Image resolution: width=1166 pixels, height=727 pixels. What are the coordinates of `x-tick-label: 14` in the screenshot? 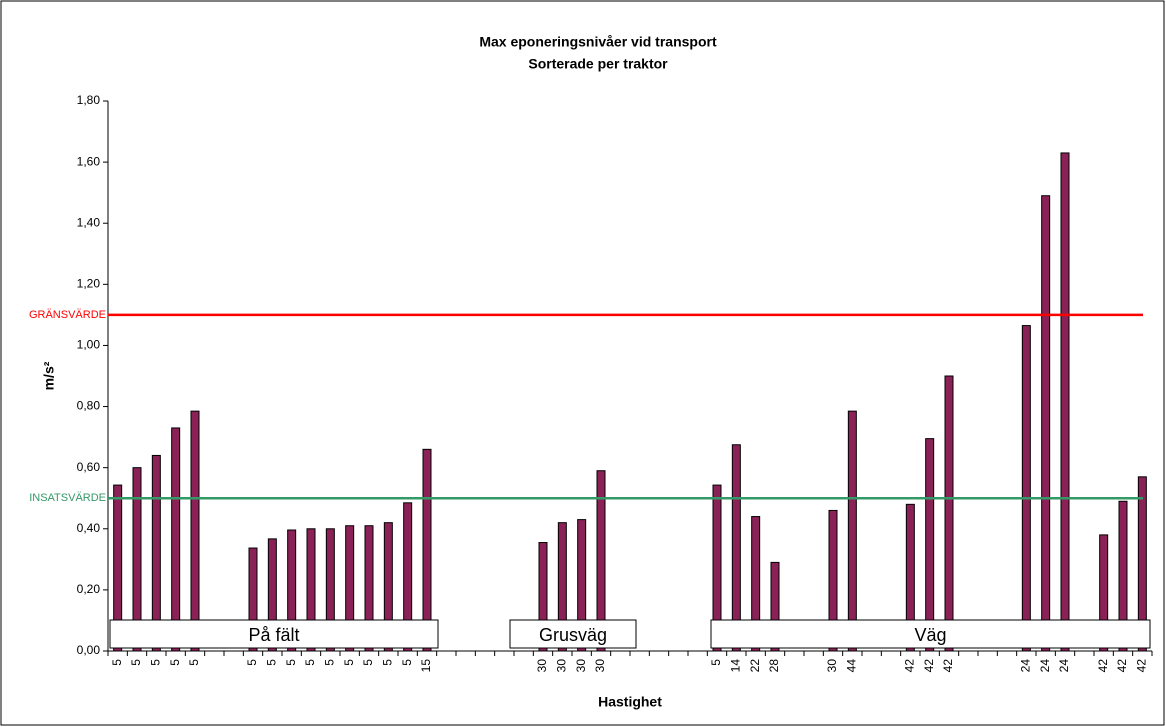 It's located at (736, 666).